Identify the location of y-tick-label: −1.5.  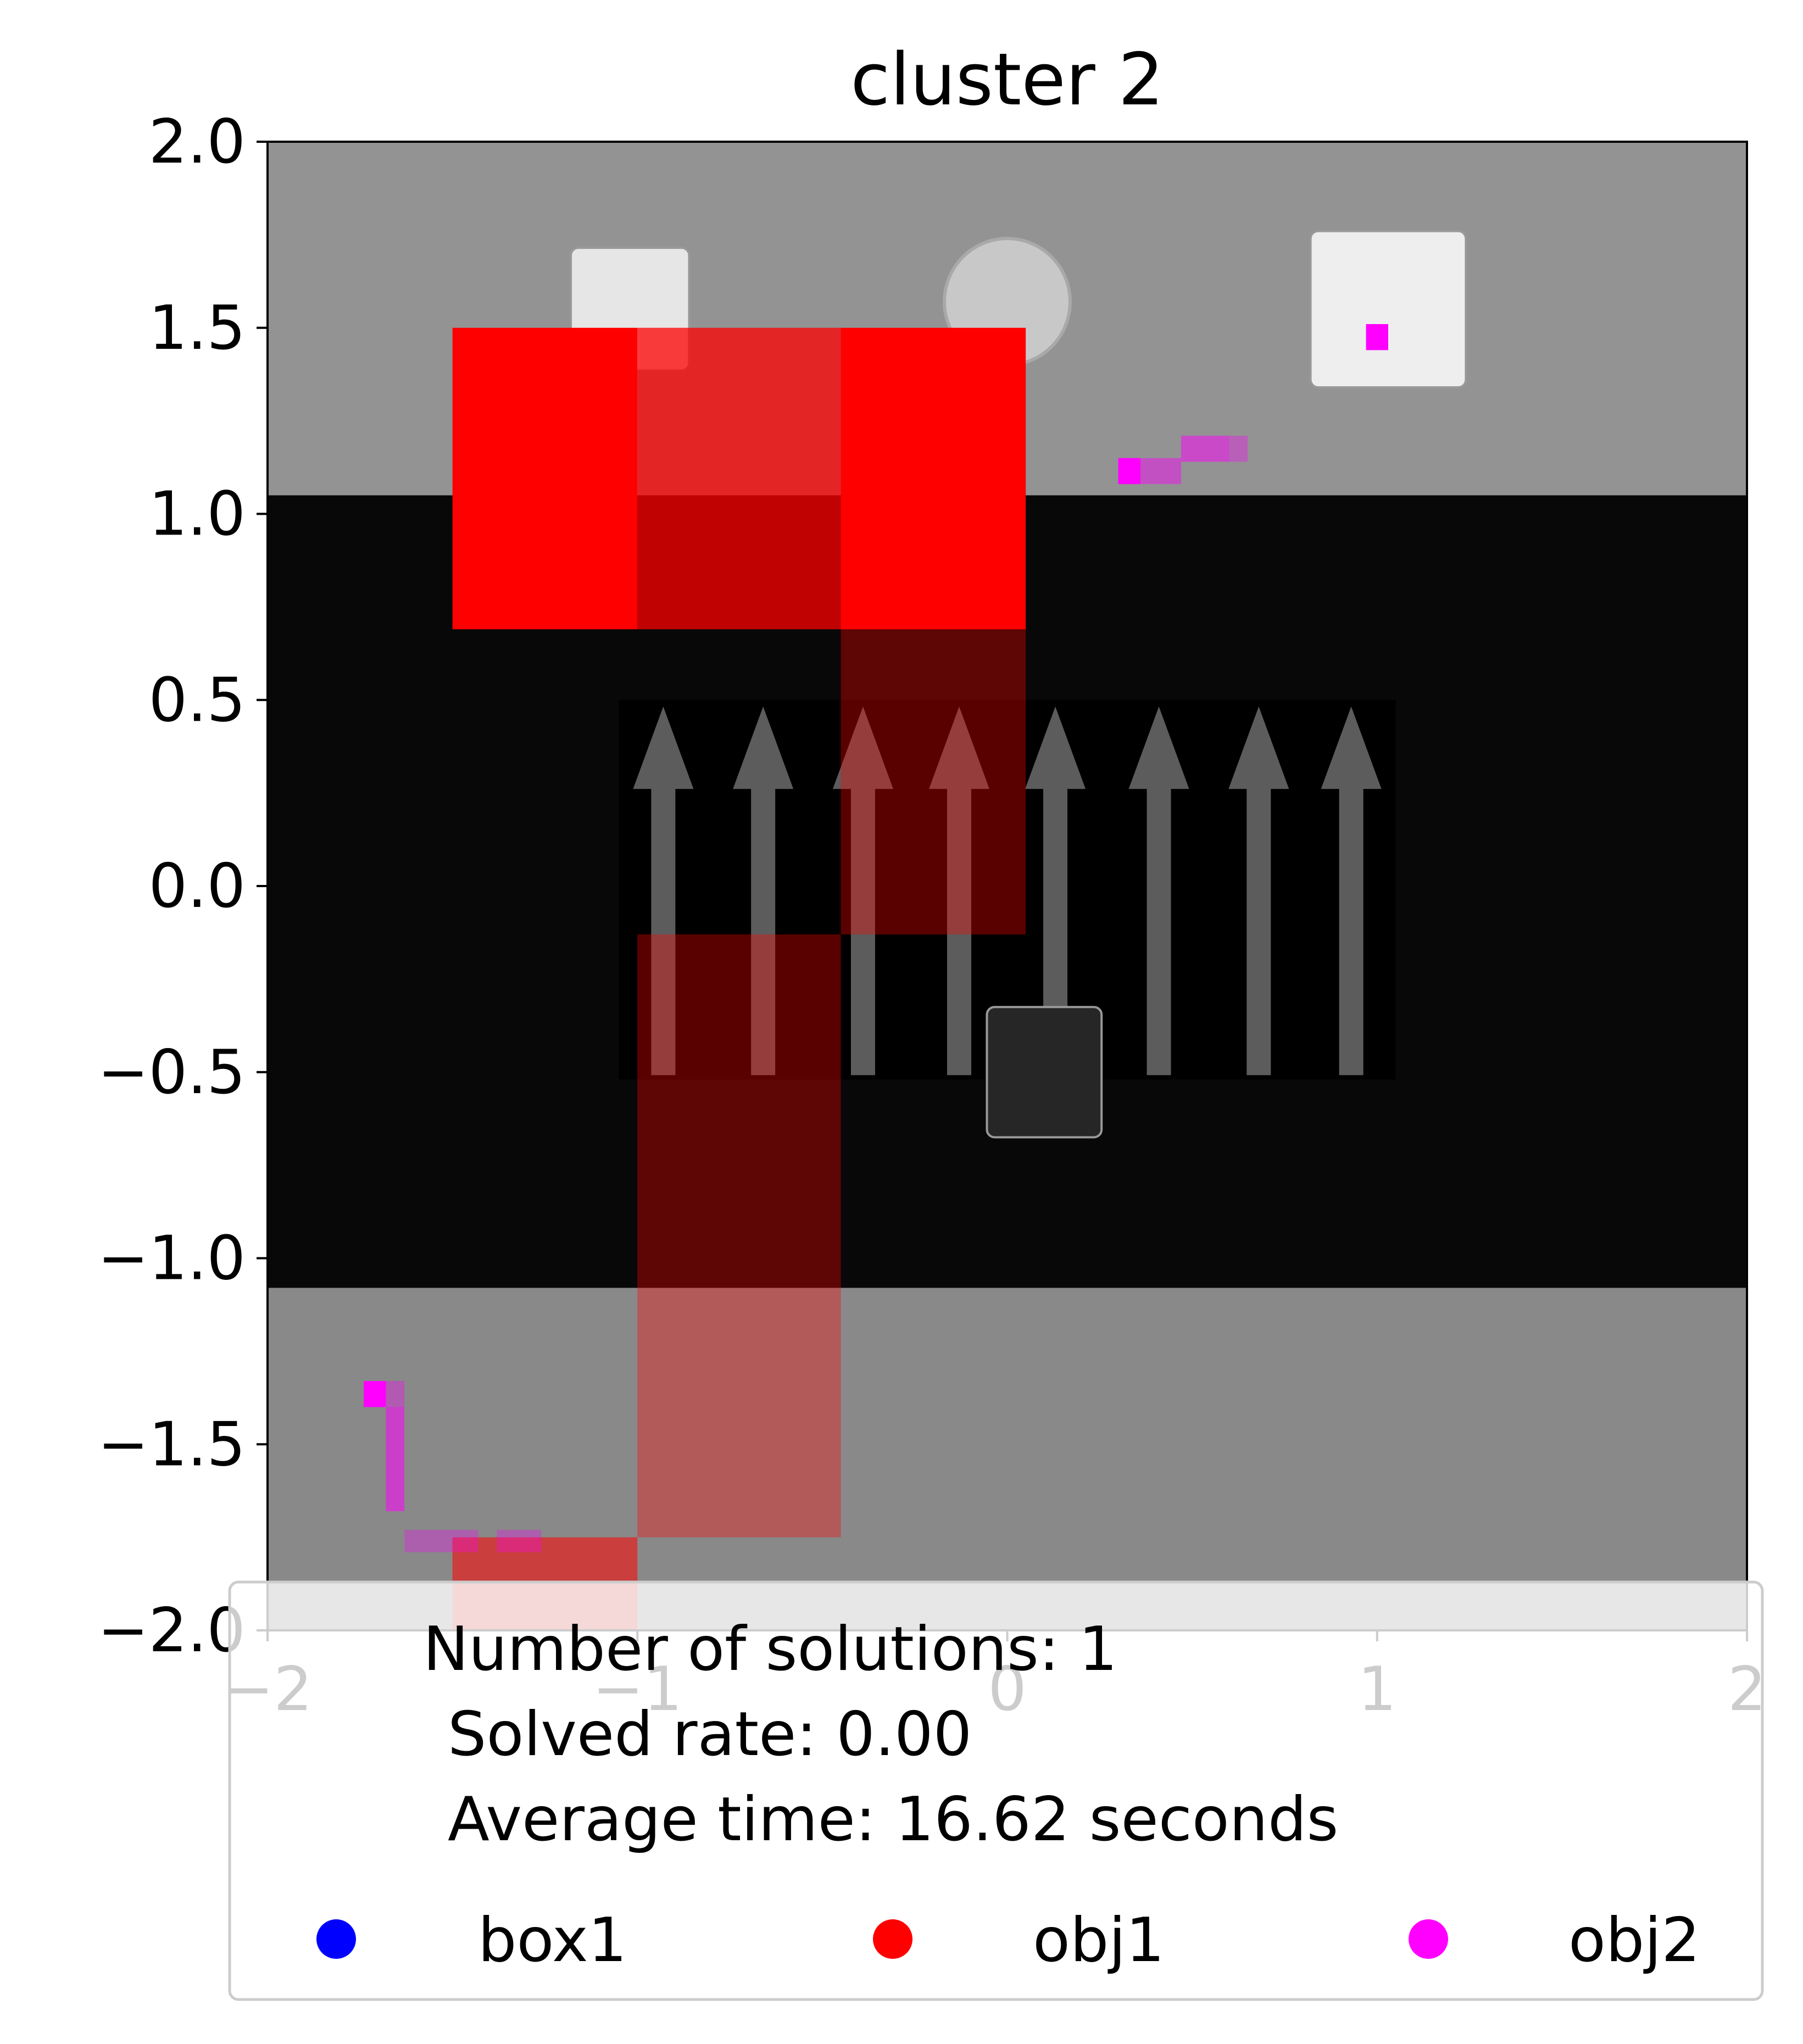
(171, 1444).